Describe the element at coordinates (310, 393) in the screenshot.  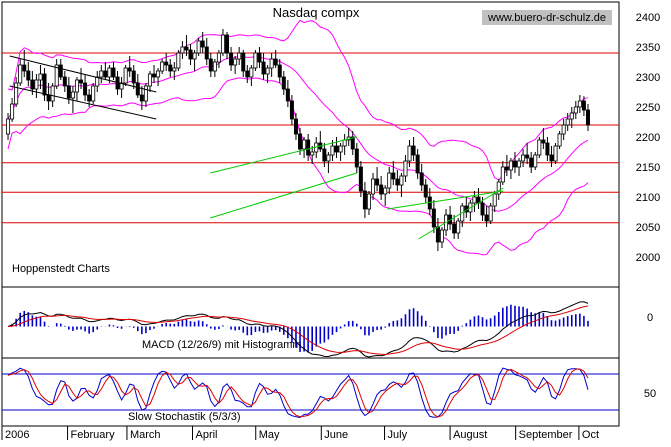
I see `stoch-panel` at that location.